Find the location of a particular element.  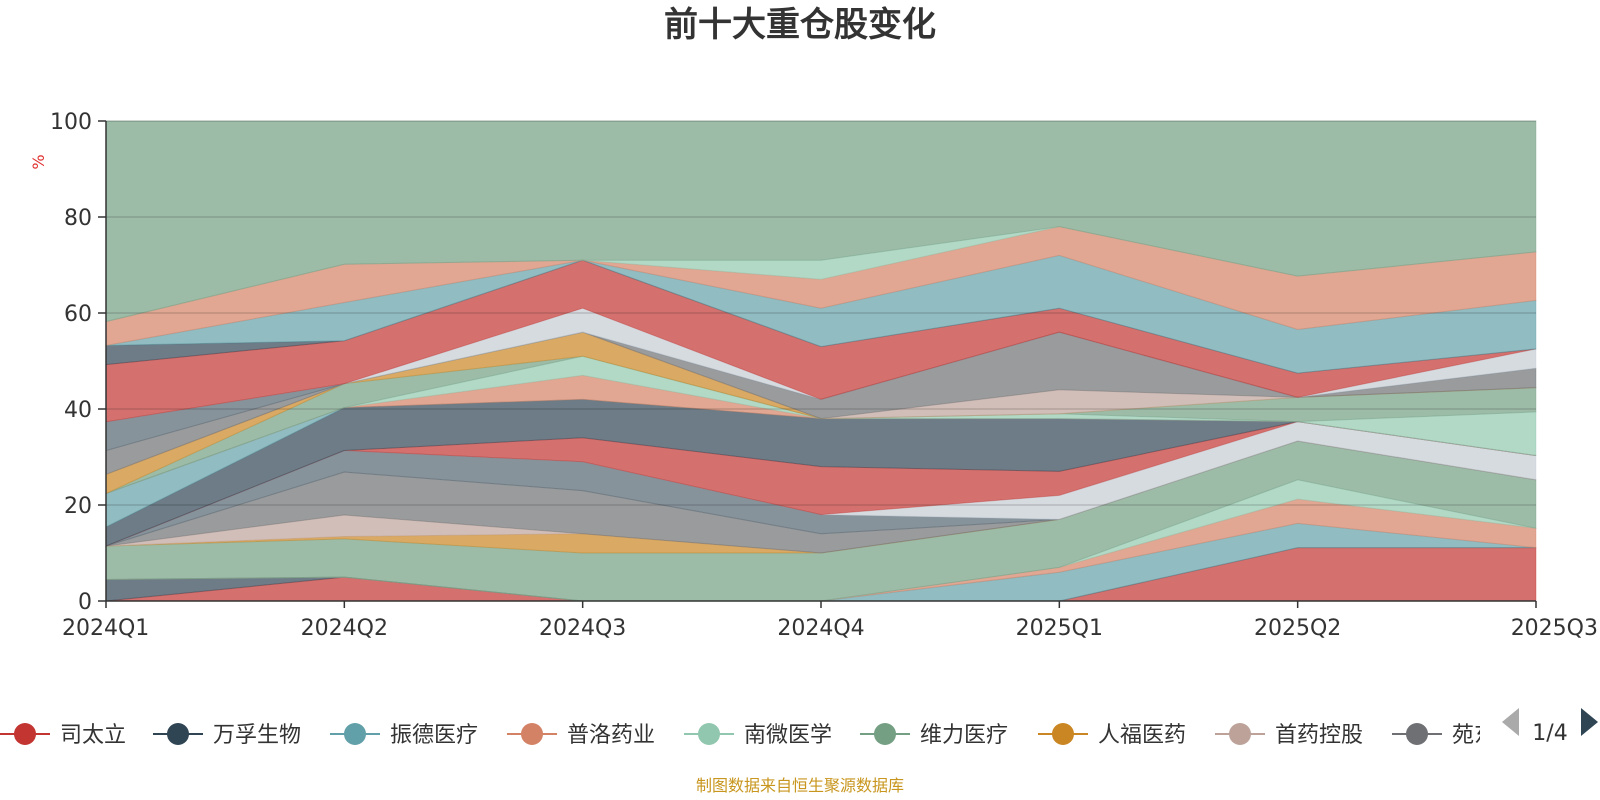

legend-item: 振德医疗 is located at coordinates (404, 735).